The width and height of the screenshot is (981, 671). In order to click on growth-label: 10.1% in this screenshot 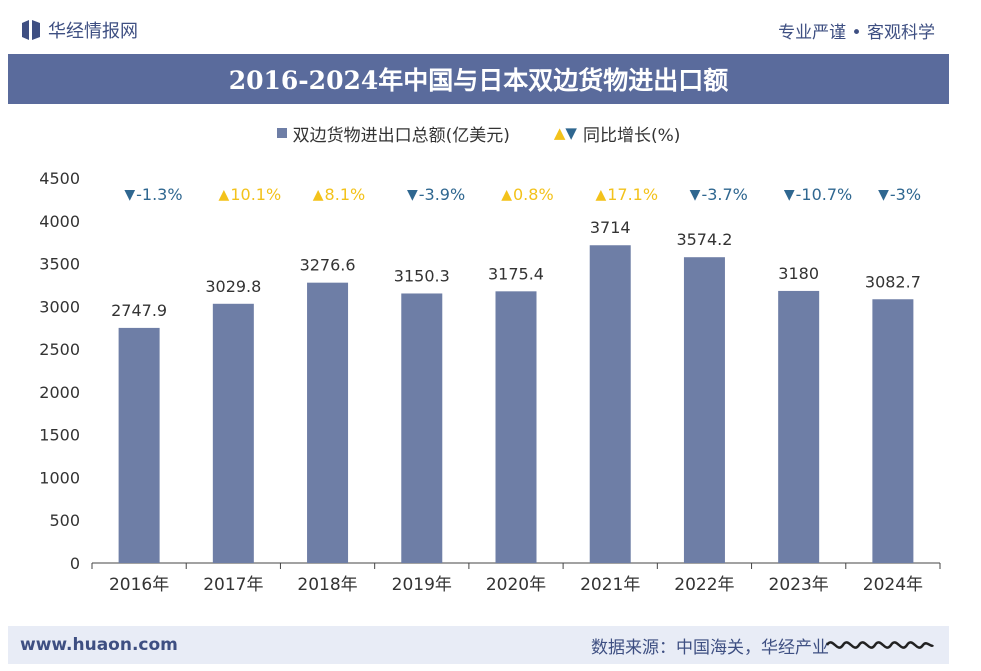, I will do `click(255, 194)`.